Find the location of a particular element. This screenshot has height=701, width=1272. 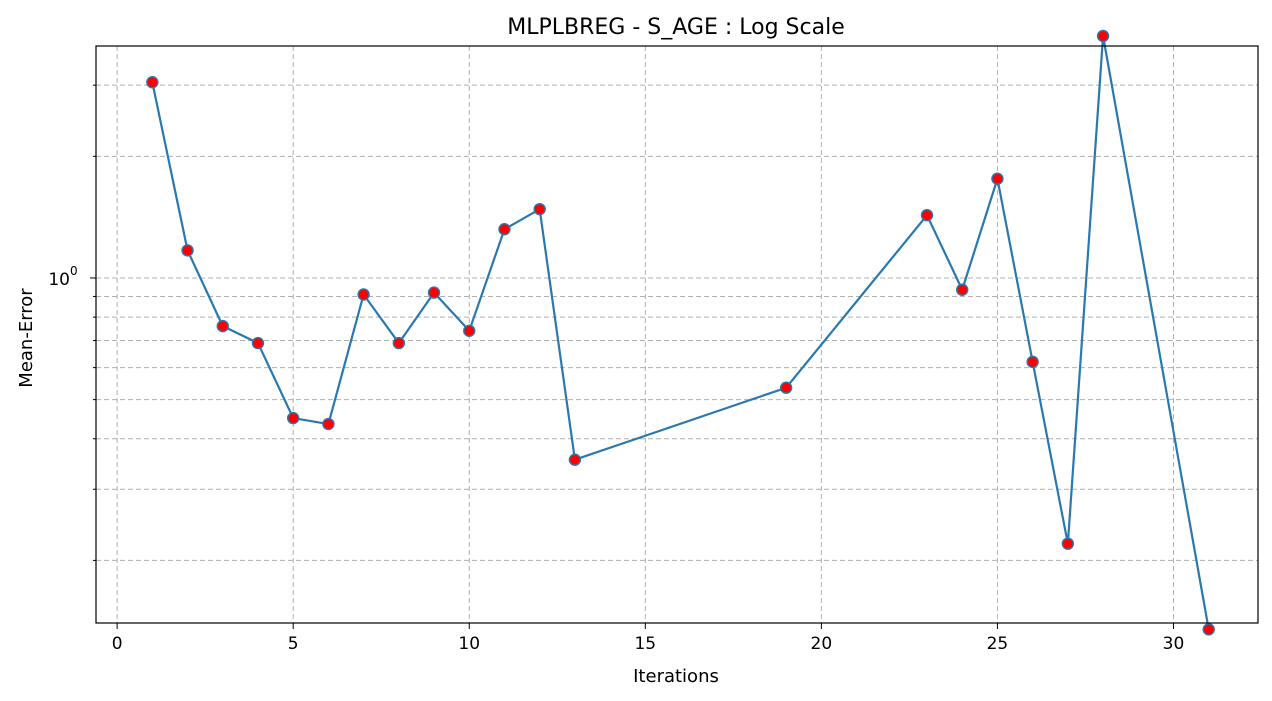

chart-title: MLPLBREG - S_AGE : Log Scale is located at coordinates (675, 27).